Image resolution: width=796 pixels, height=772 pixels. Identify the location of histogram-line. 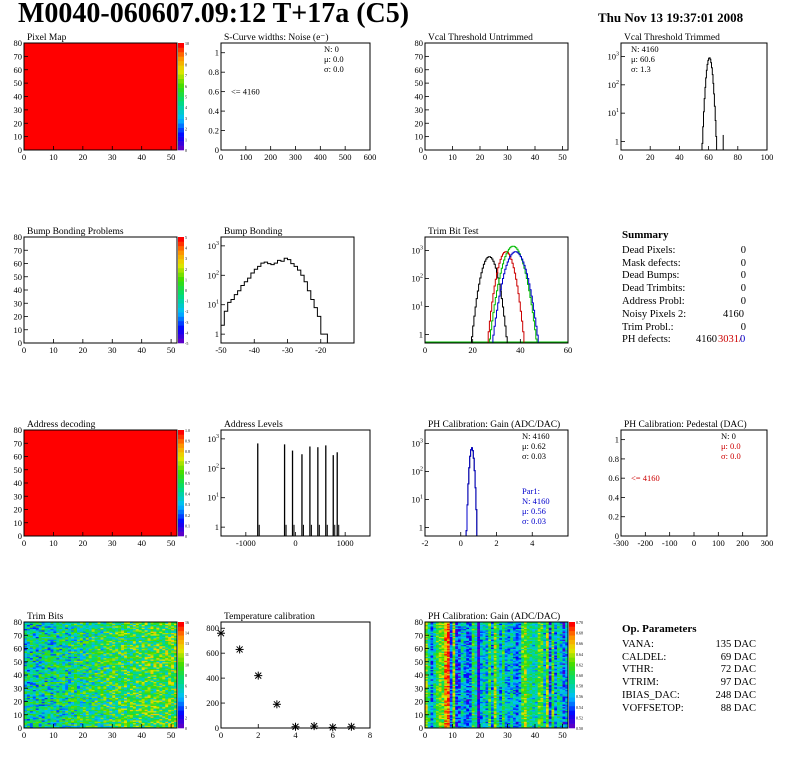
(496, 492).